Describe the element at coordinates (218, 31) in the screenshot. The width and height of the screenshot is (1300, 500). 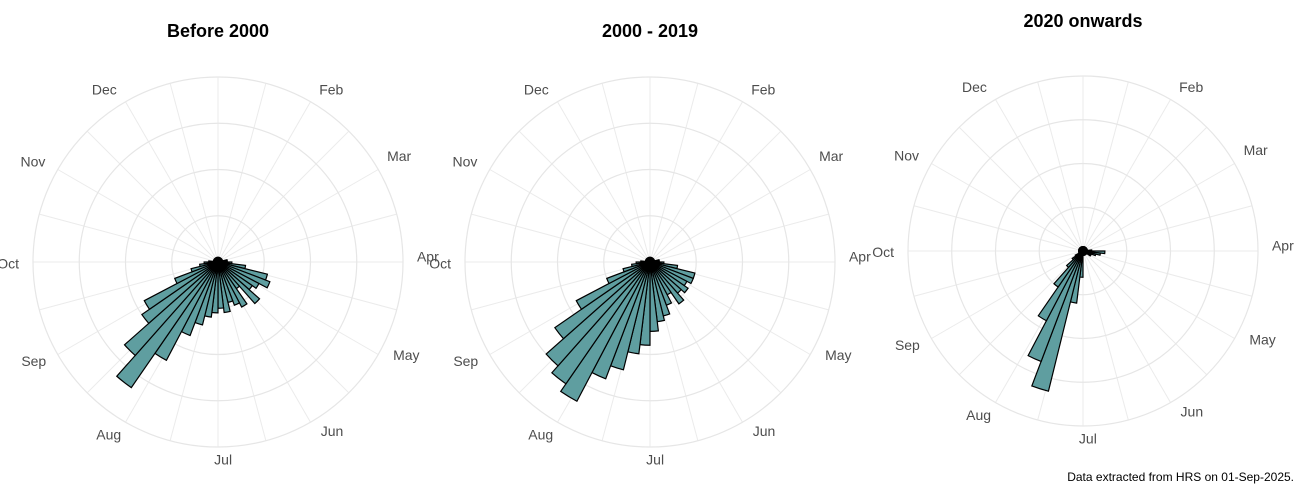
I see `chart-title: Before 2000` at that location.